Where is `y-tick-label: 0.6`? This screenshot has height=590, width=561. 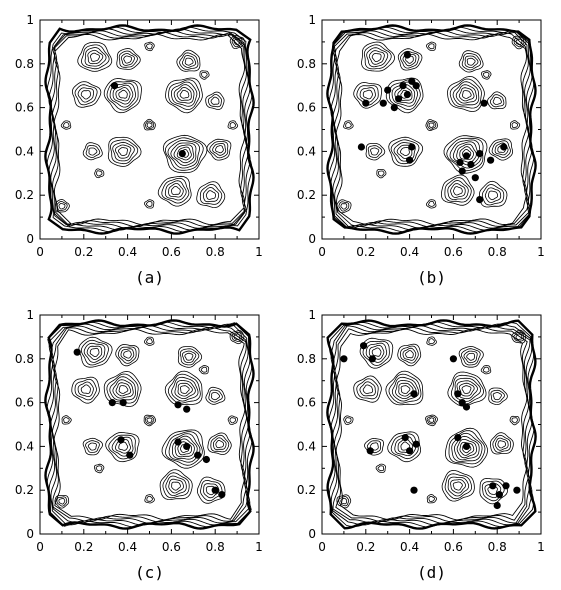
y-tick-label: 0.6 is located at coordinates (306, 403).